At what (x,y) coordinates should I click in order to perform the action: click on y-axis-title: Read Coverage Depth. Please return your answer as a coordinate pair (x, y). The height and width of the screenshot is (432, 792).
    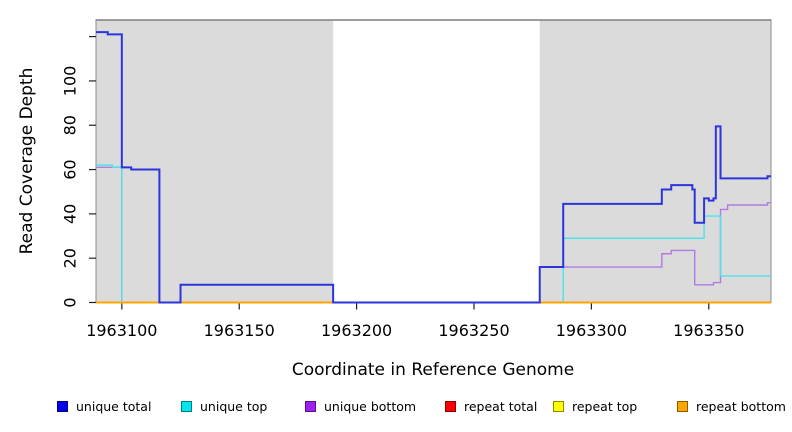
    Looking at the image, I should click on (27, 161).